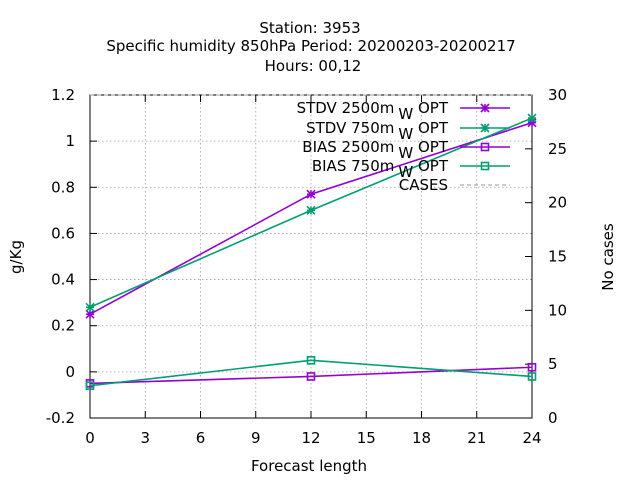 Image resolution: width=640 pixels, height=480 pixels. What do you see at coordinates (373, 111) in the screenshot?
I see `legend-label: STDV 2500m W OPT` at bounding box center [373, 111].